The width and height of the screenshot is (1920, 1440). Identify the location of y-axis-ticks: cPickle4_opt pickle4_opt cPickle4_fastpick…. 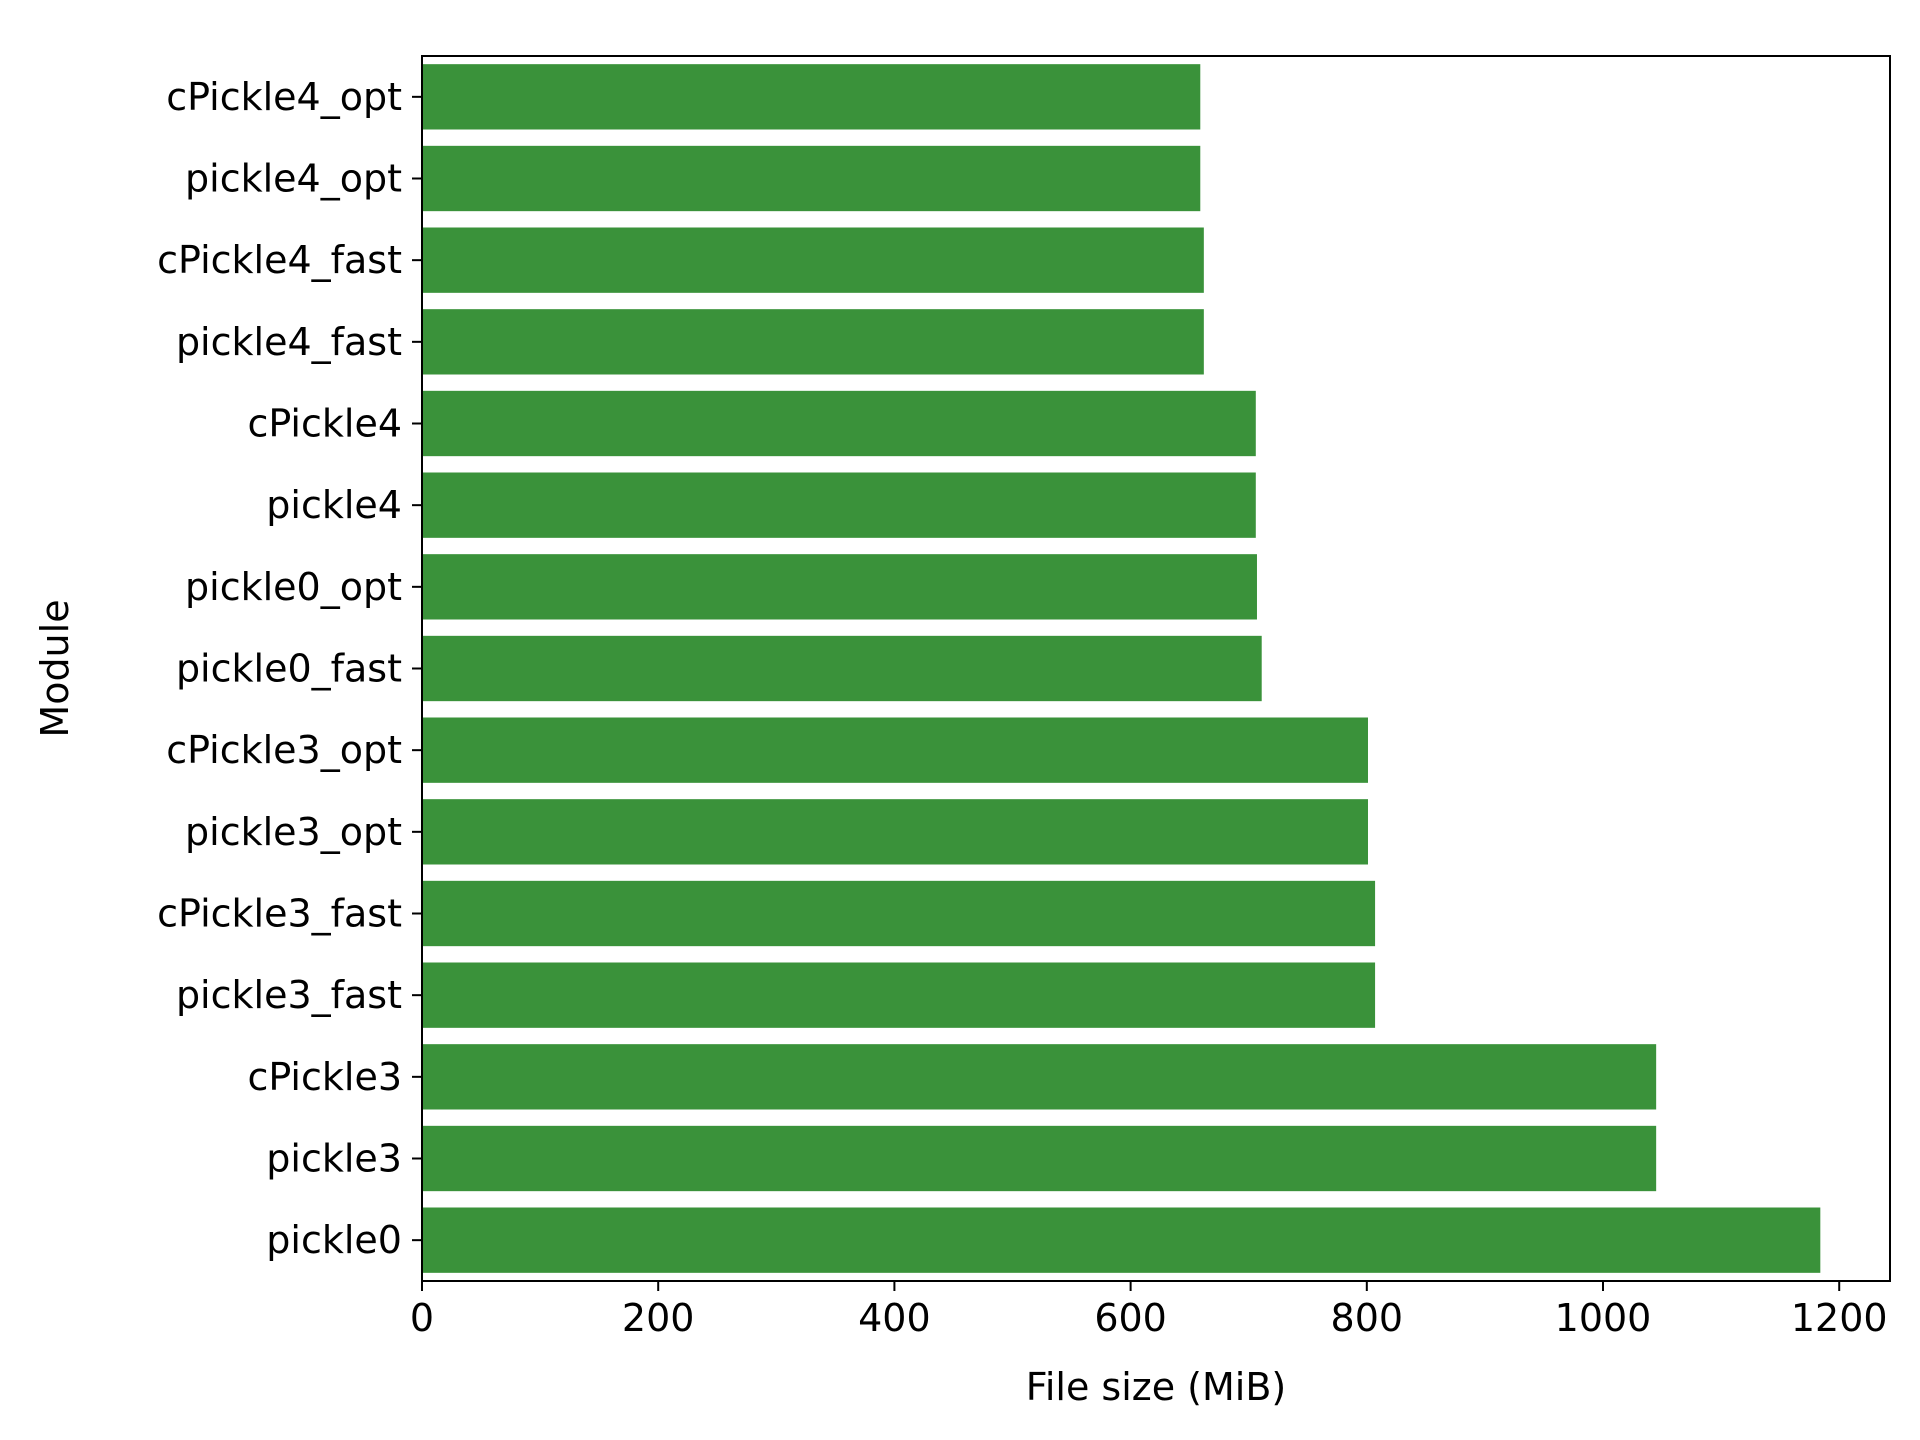
(289, 668).